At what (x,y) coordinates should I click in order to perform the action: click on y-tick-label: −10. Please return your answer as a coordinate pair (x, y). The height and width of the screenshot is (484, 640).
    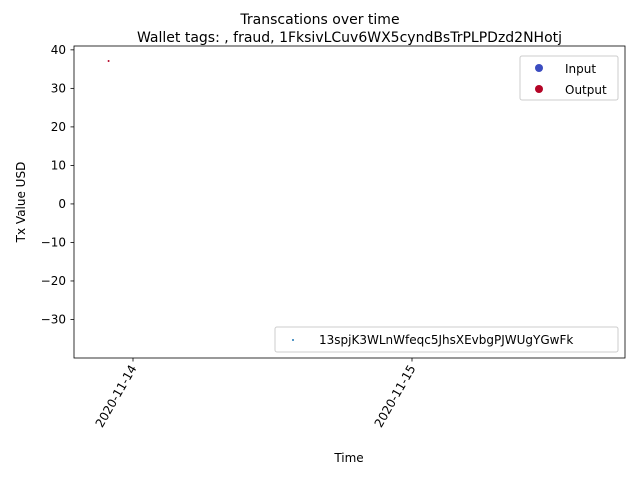
    Looking at the image, I should click on (53, 242).